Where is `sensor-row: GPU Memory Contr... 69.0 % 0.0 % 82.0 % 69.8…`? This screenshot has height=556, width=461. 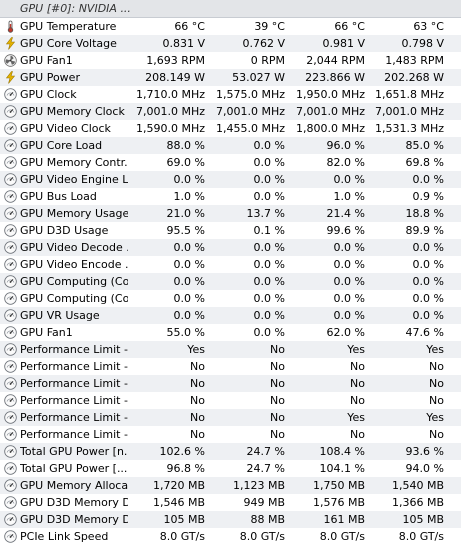 sensor-row: GPU Memory Contr... 69.0 % 0.0 % 82.0 % 69.8… is located at coordinates (230, 162).